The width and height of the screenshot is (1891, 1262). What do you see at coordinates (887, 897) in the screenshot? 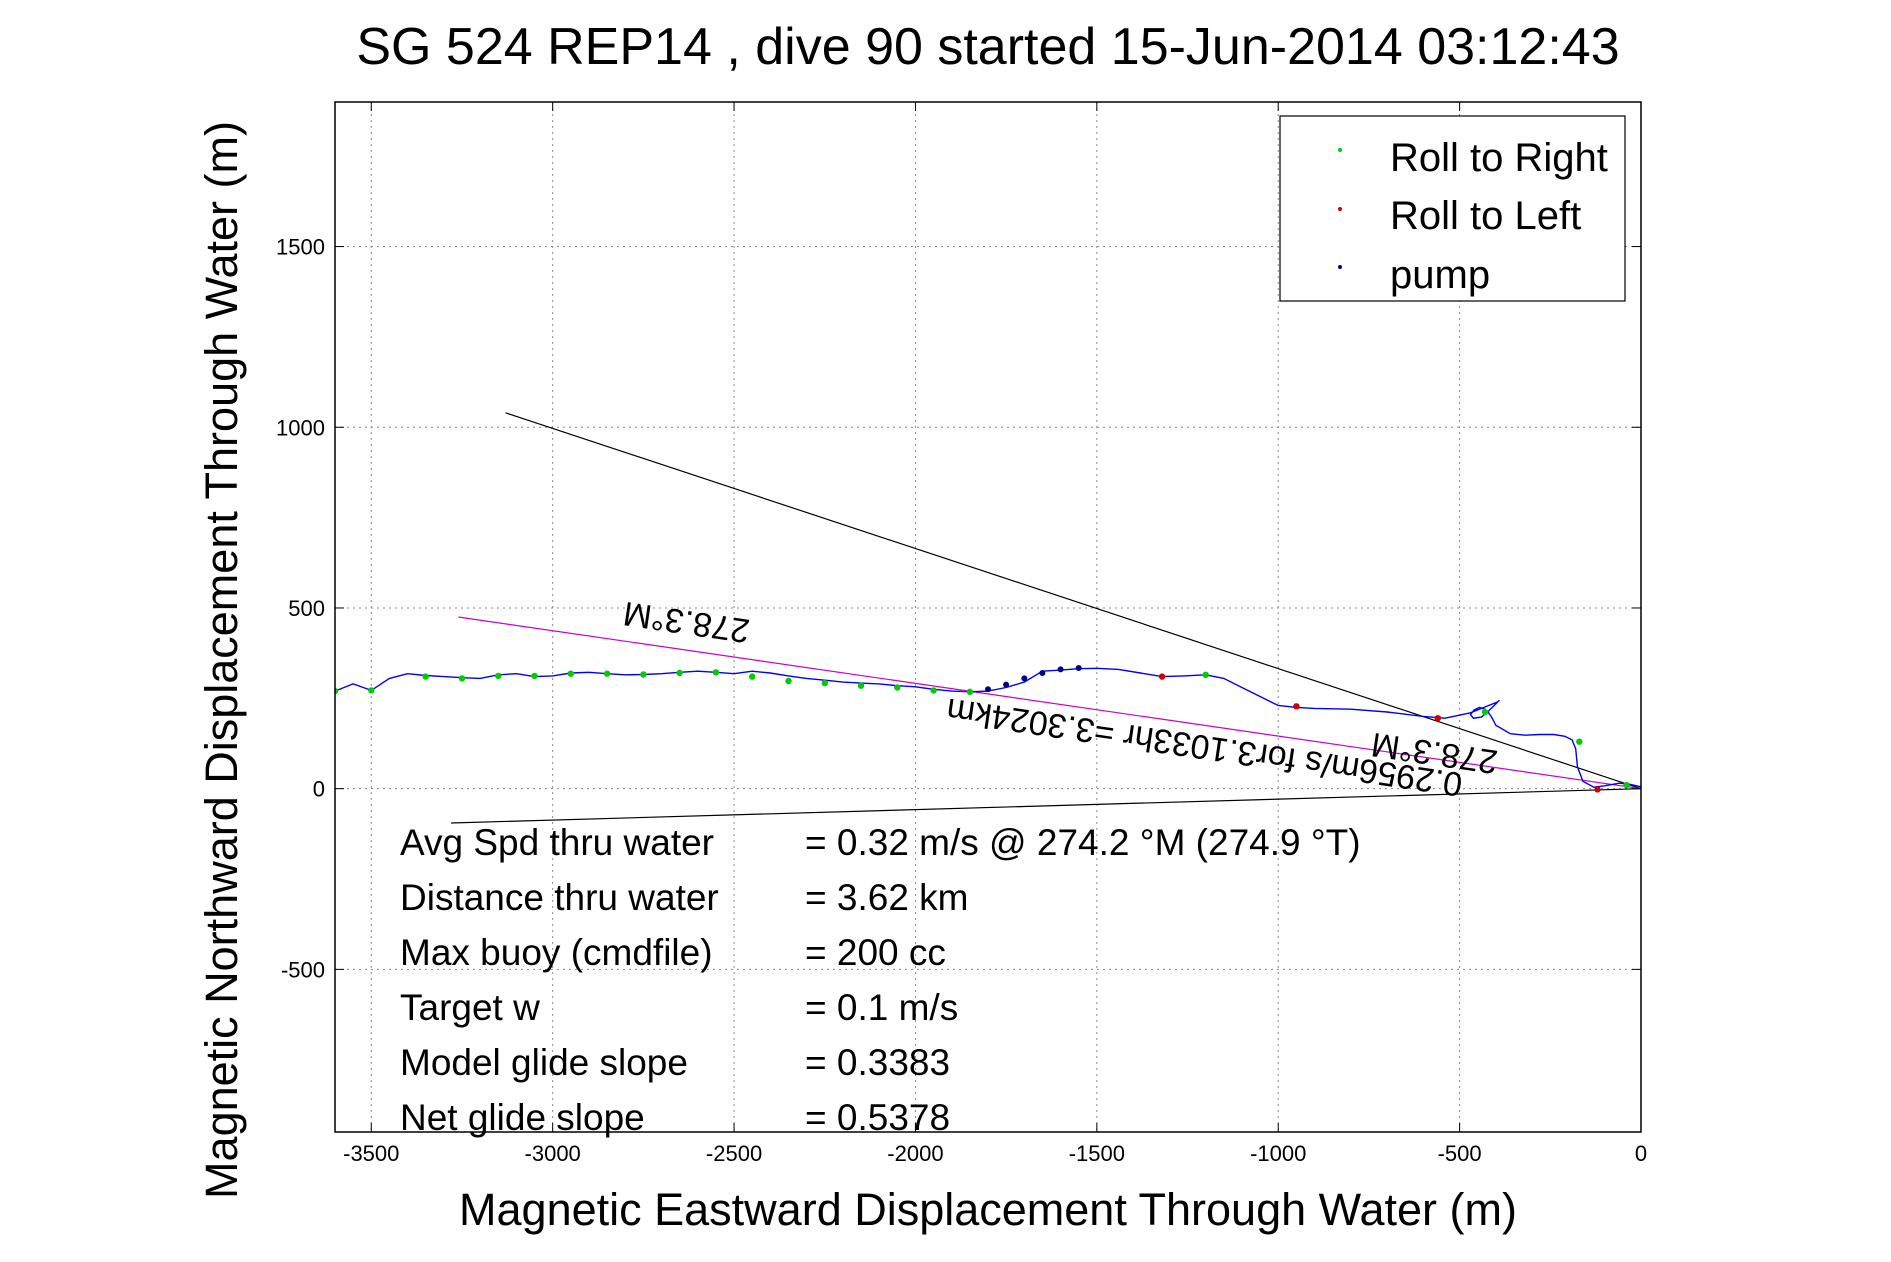
I see `stat-value: = 3.62 km` at bounding box center [887, 897].